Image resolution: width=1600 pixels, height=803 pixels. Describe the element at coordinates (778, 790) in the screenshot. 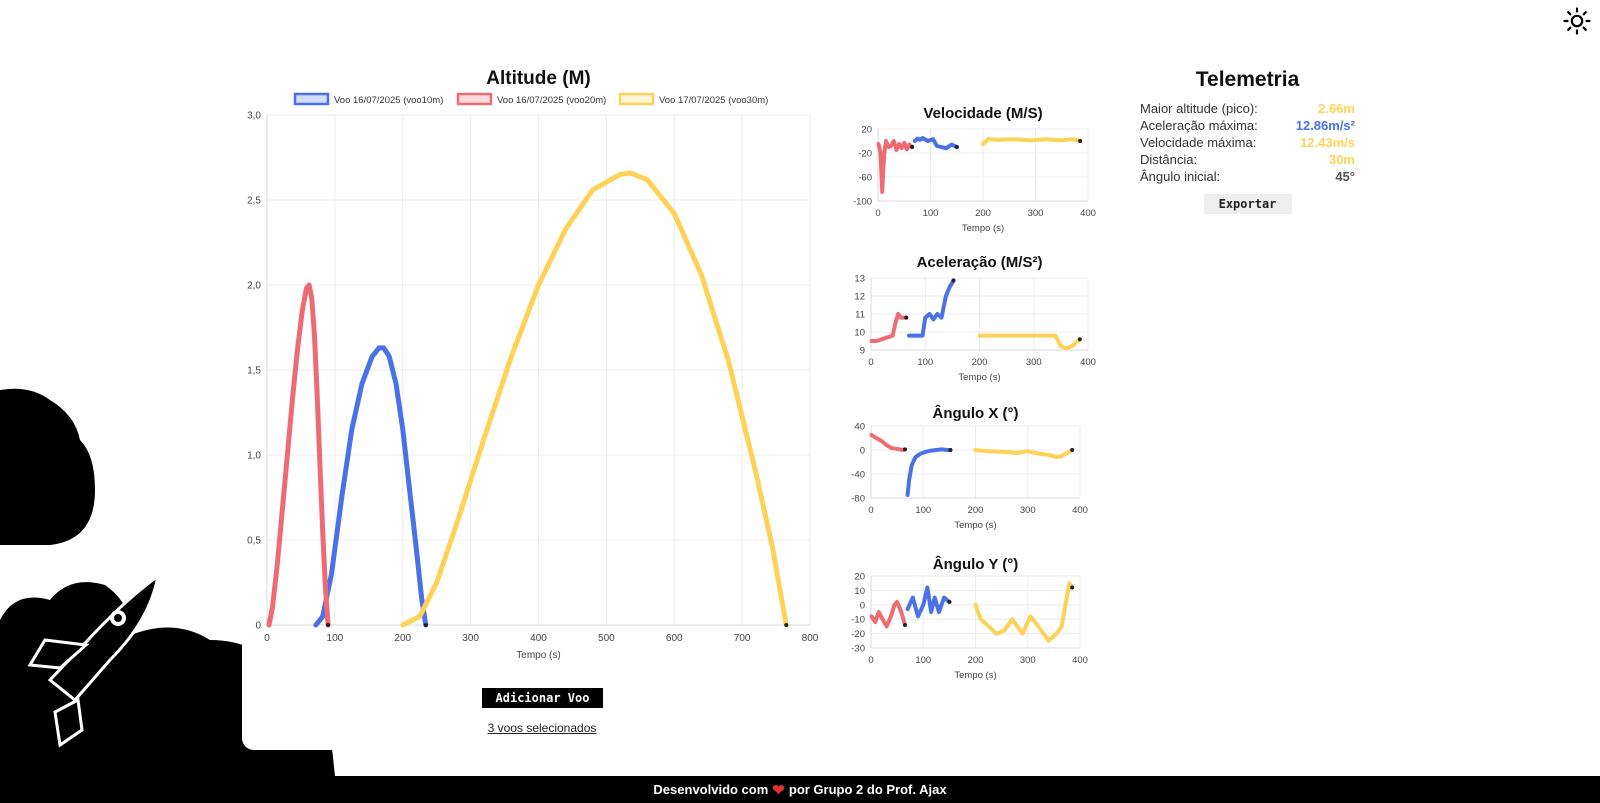

I see `heart-icon: ❤` at that location.